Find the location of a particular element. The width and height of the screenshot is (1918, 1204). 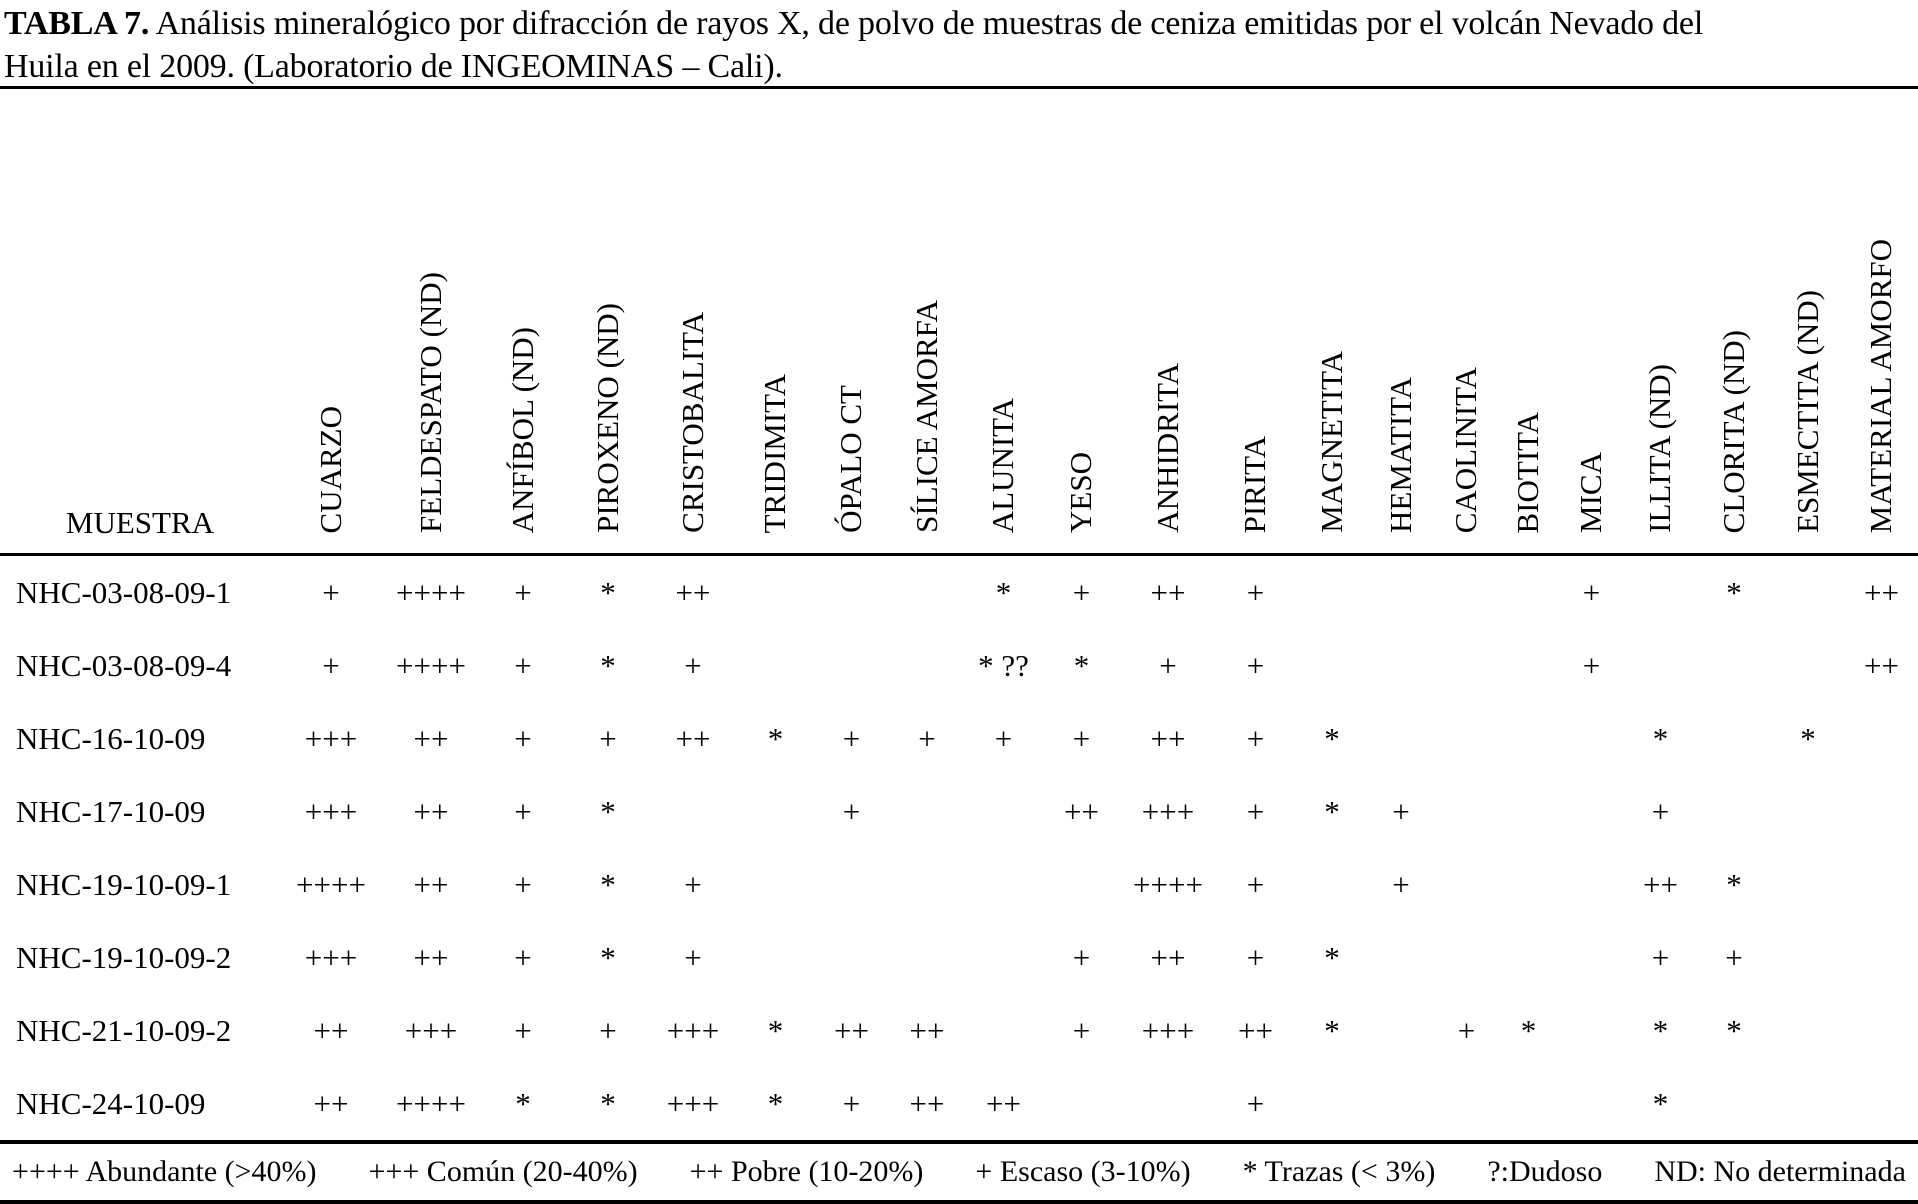

cell-nhc-24-10-09-cristobalita: +++ is located at coordinates (693, 1105).